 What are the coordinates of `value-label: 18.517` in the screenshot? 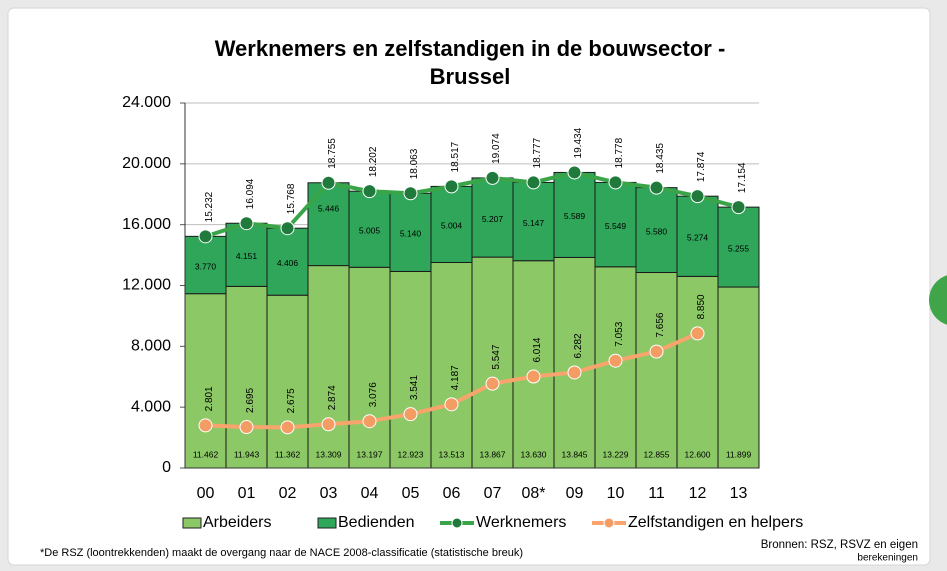 It's located at (455, 156).